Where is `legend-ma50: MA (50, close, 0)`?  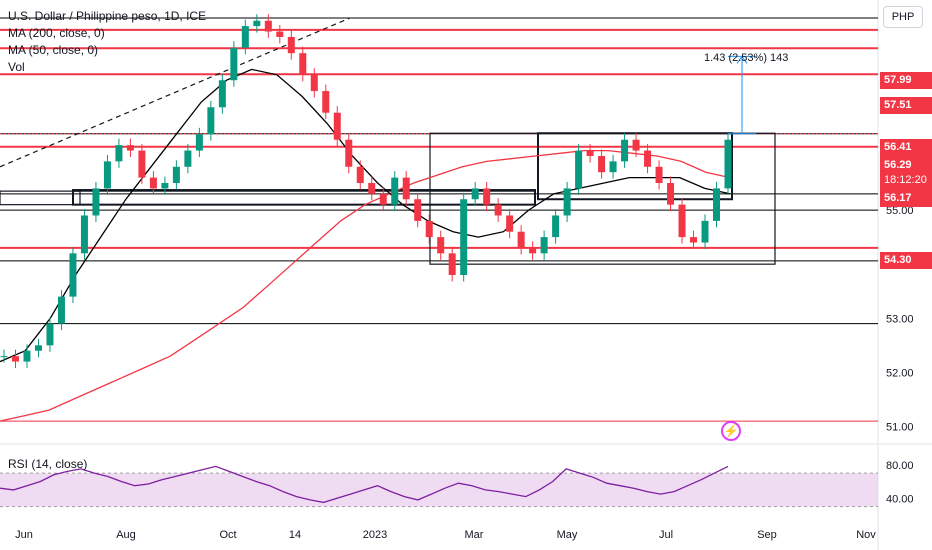 legend-ma50: MA (50, close, 0) is located at coordinates (53, 50).